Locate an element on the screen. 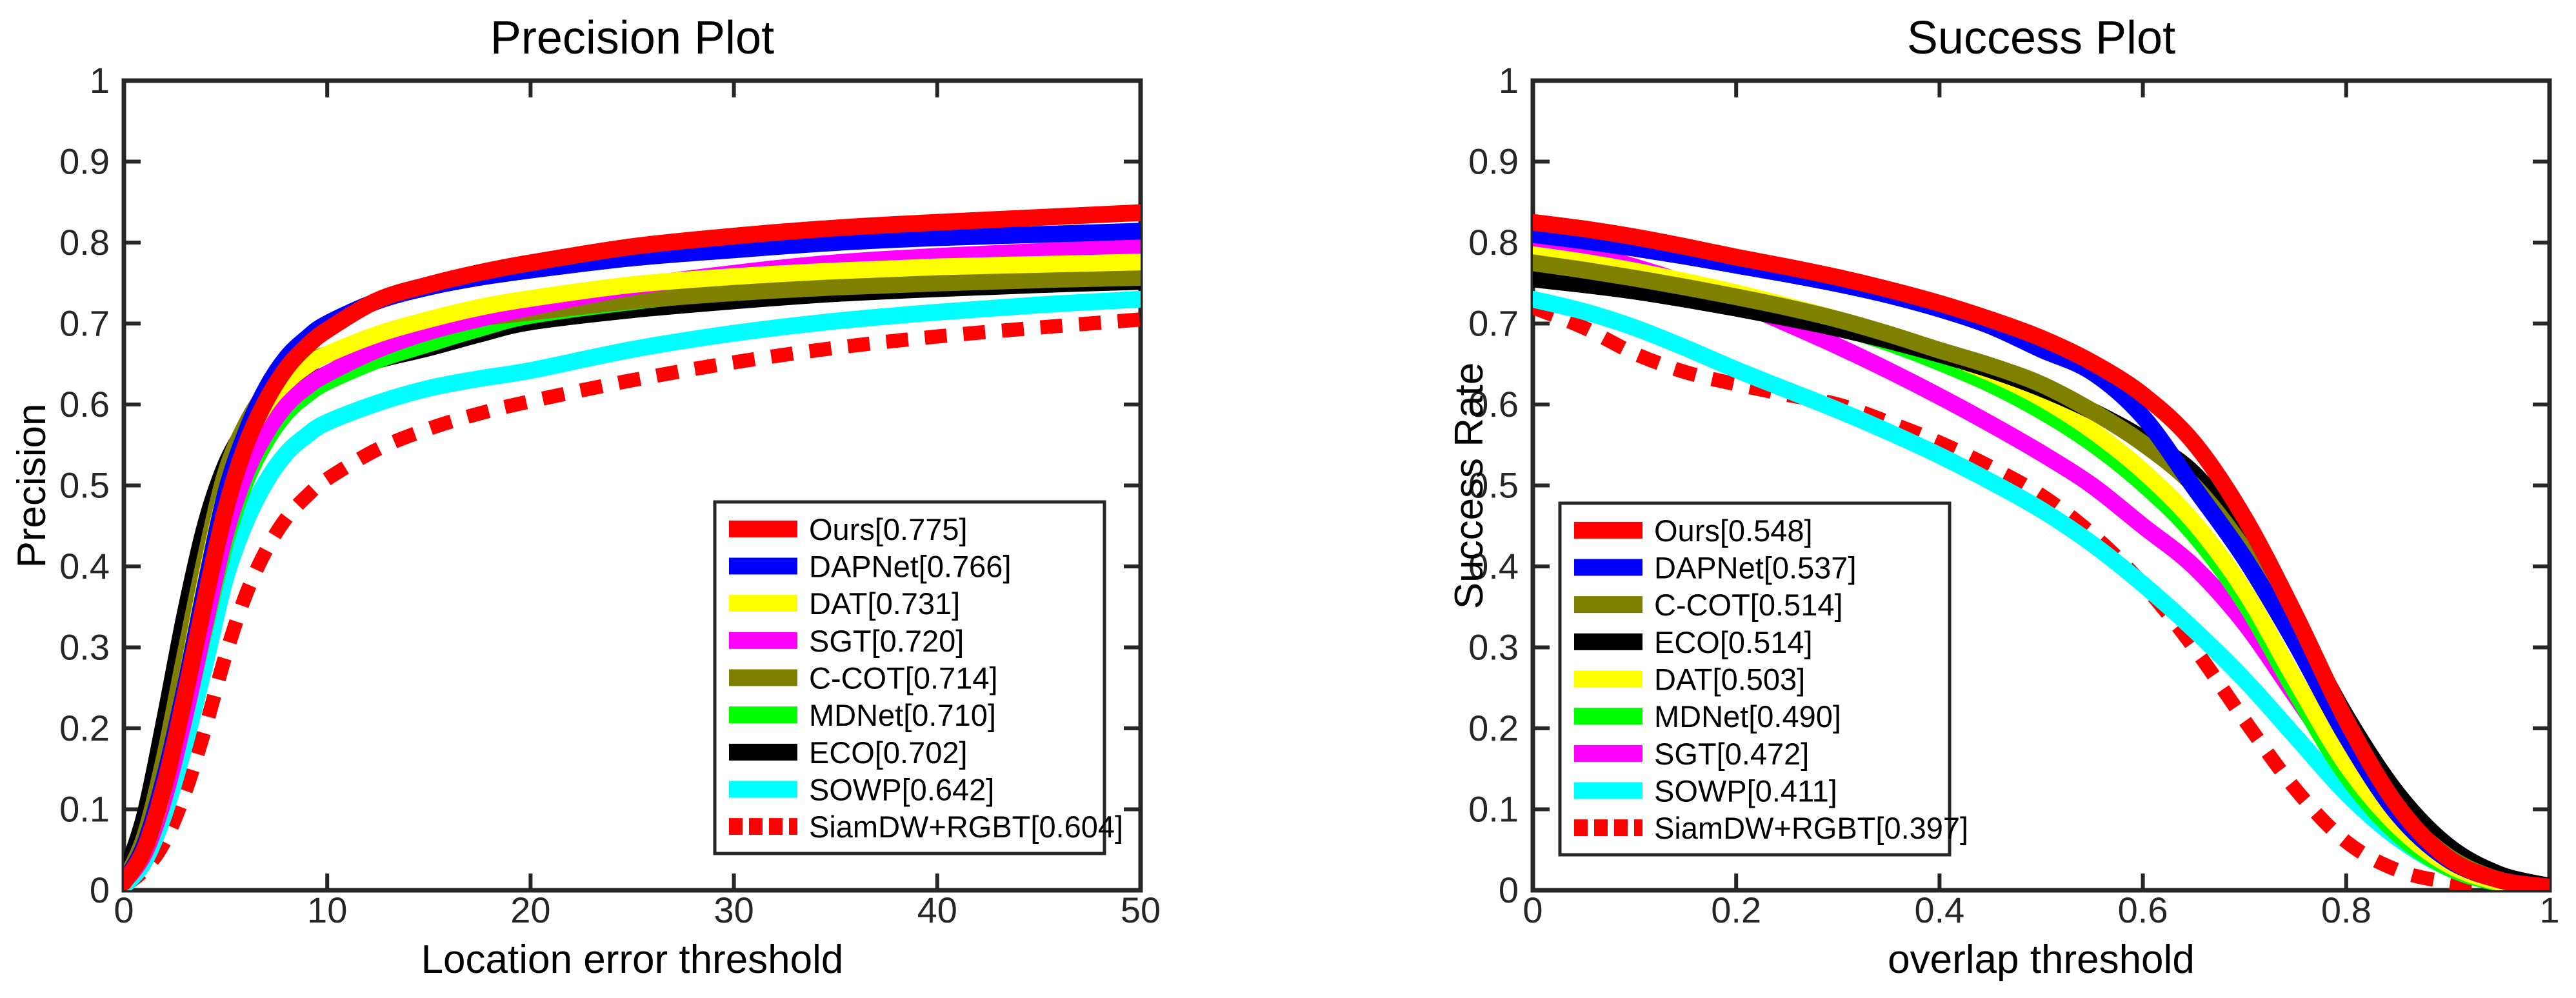 The height and width of the screenshot is (998, 2576). precision-xaxis-label: Location error threshold is located at coordinates (632, 959).